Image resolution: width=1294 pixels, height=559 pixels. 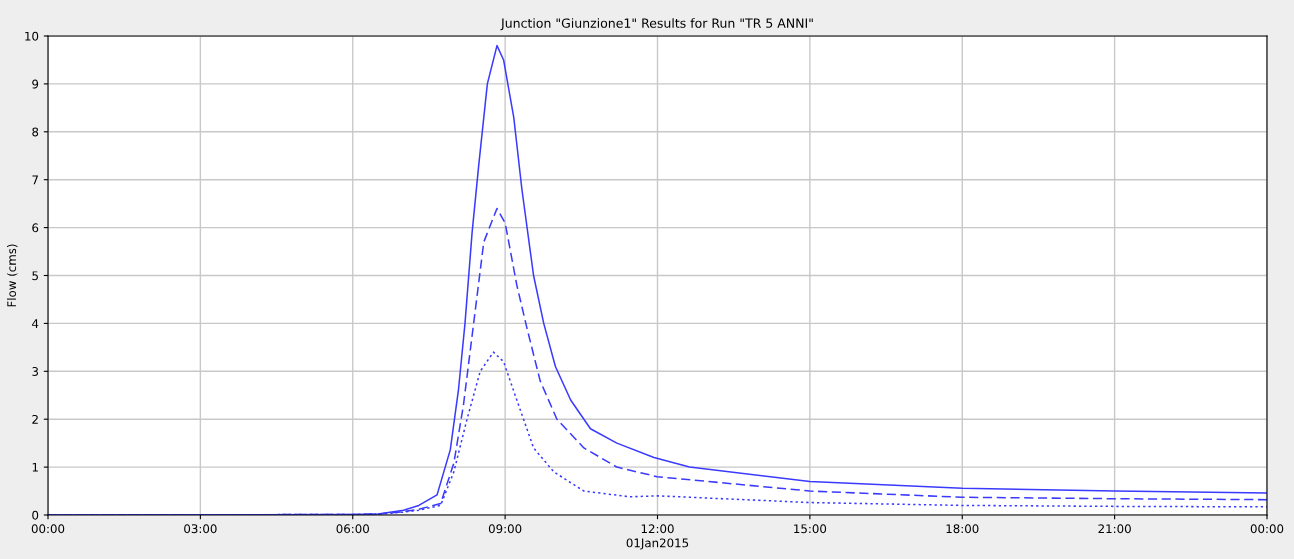 I want to click on x-tick-label: 18:00, so click(x=962, y=529).